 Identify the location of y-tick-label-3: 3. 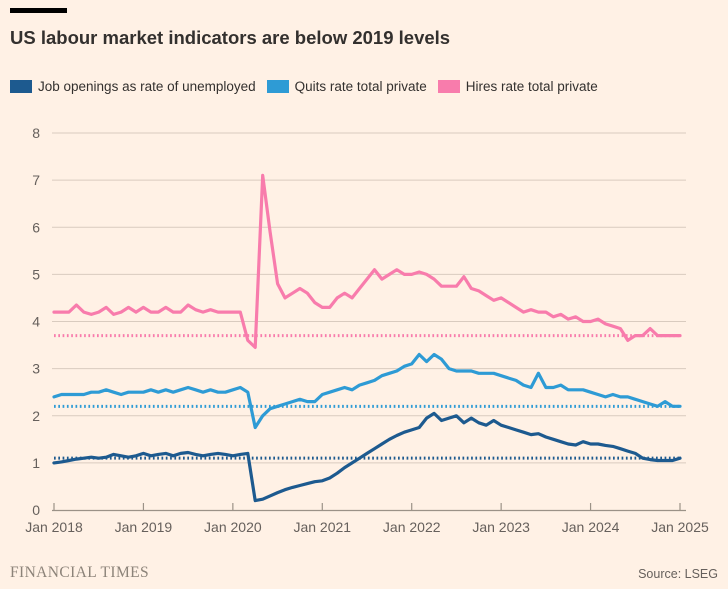
(36, 369).